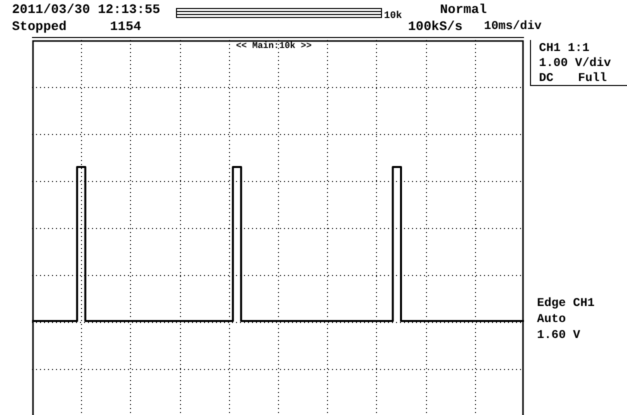  What do you see at coordinates (546, 78) in the screenshot?
I see `text: DC` at bounding box center [546, 78].